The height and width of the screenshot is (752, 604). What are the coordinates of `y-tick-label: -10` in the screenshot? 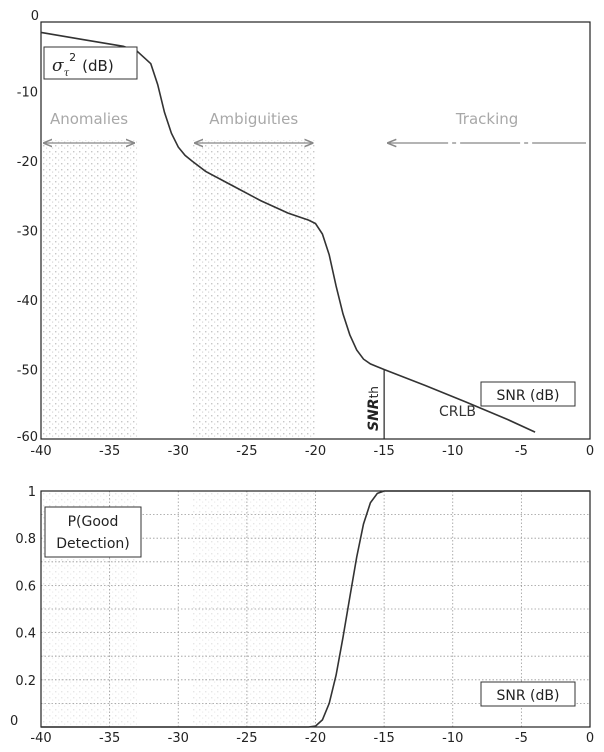 It's located at (27, 93).